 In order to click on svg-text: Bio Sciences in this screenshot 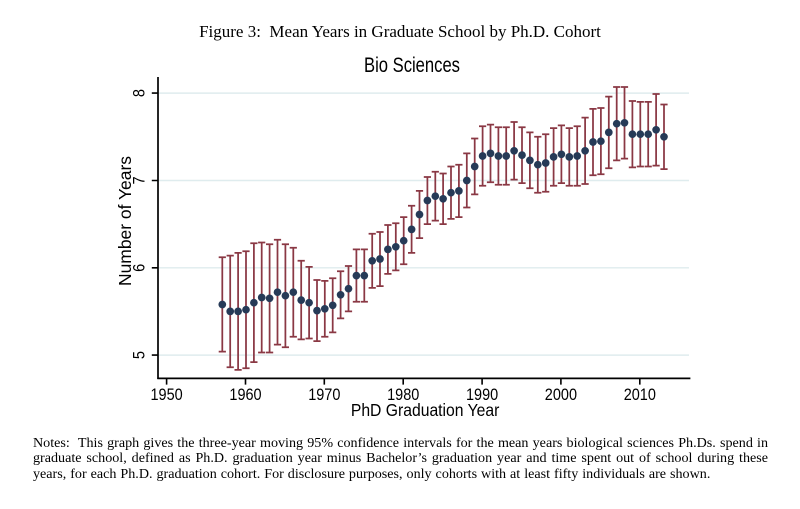, I will do `click(412, 65)`.